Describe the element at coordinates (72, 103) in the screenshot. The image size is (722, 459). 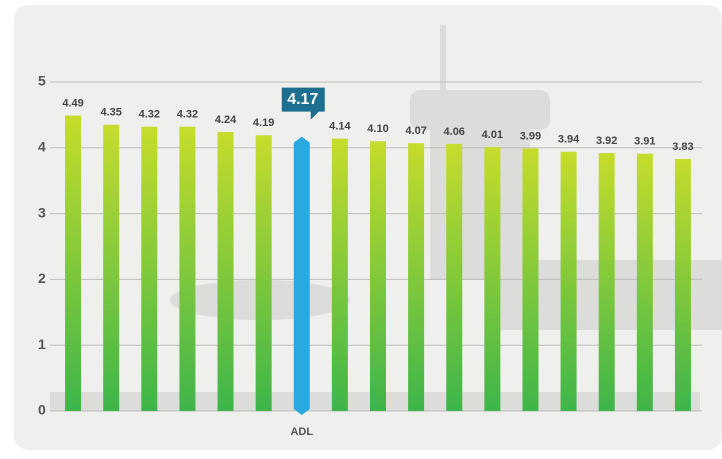
I see `value-label: 4.49` at that location.